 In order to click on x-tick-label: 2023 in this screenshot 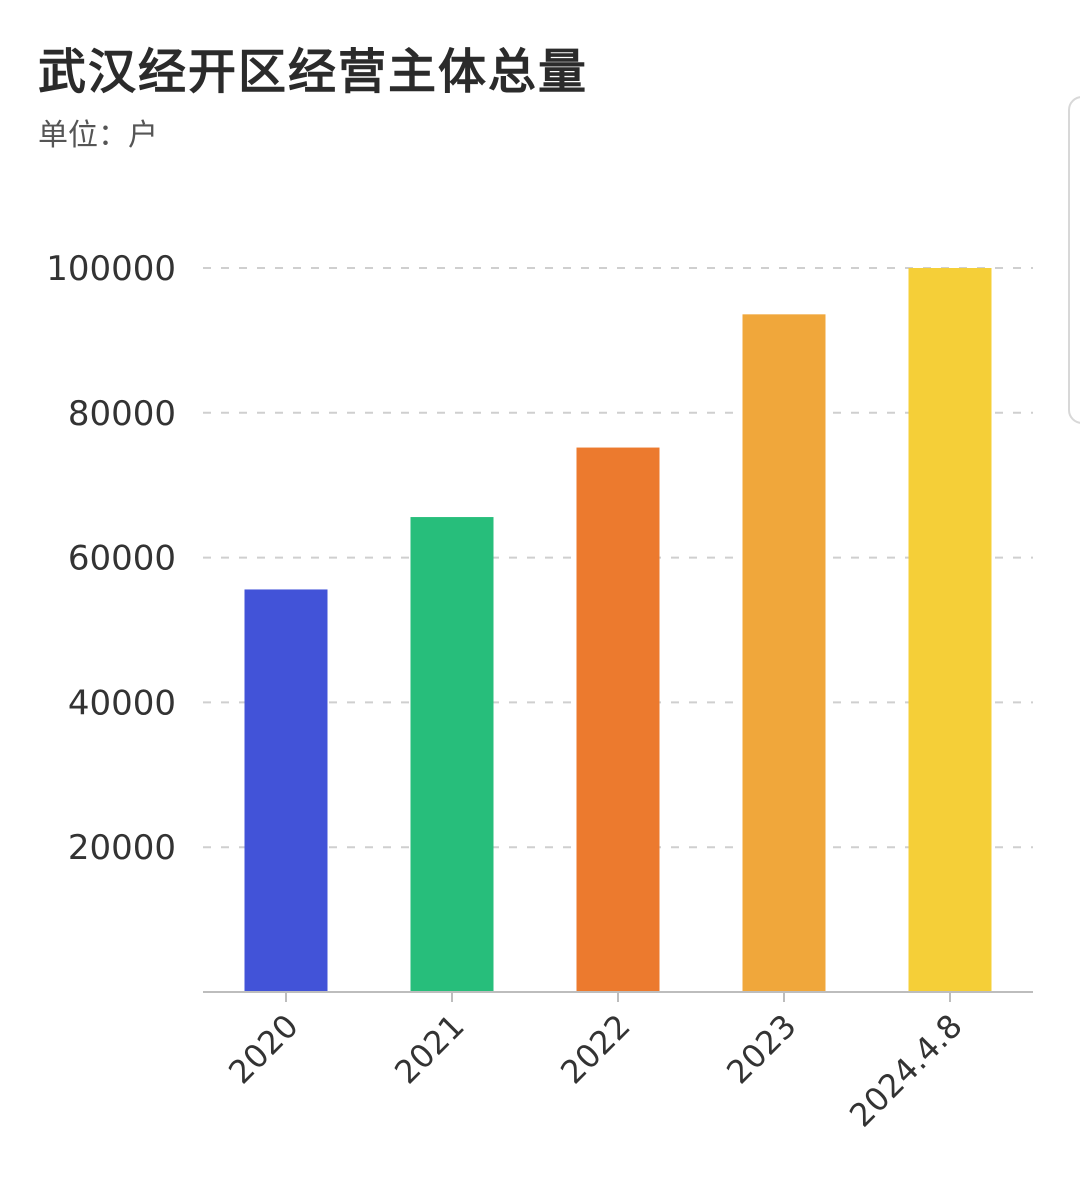, I will do `click(761, 1049)`.